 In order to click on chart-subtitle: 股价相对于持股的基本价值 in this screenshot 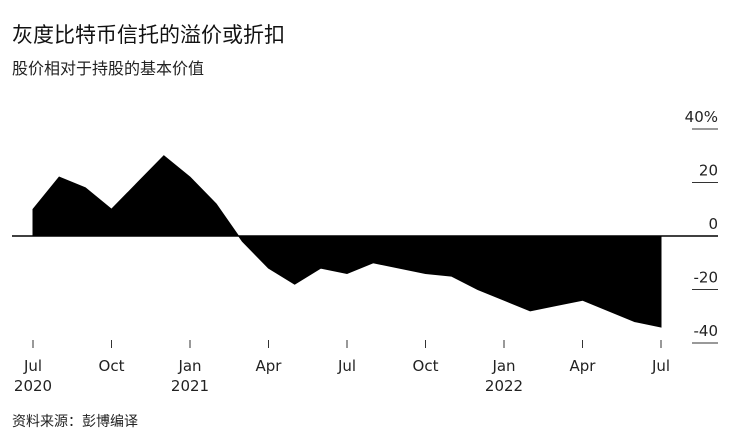, I will do `click(108, 68)`.